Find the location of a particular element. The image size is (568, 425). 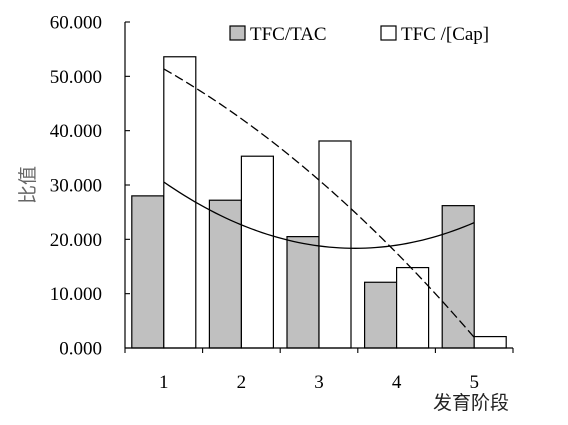

y-axis-label: 比值 is located at coordinates (28, 185).